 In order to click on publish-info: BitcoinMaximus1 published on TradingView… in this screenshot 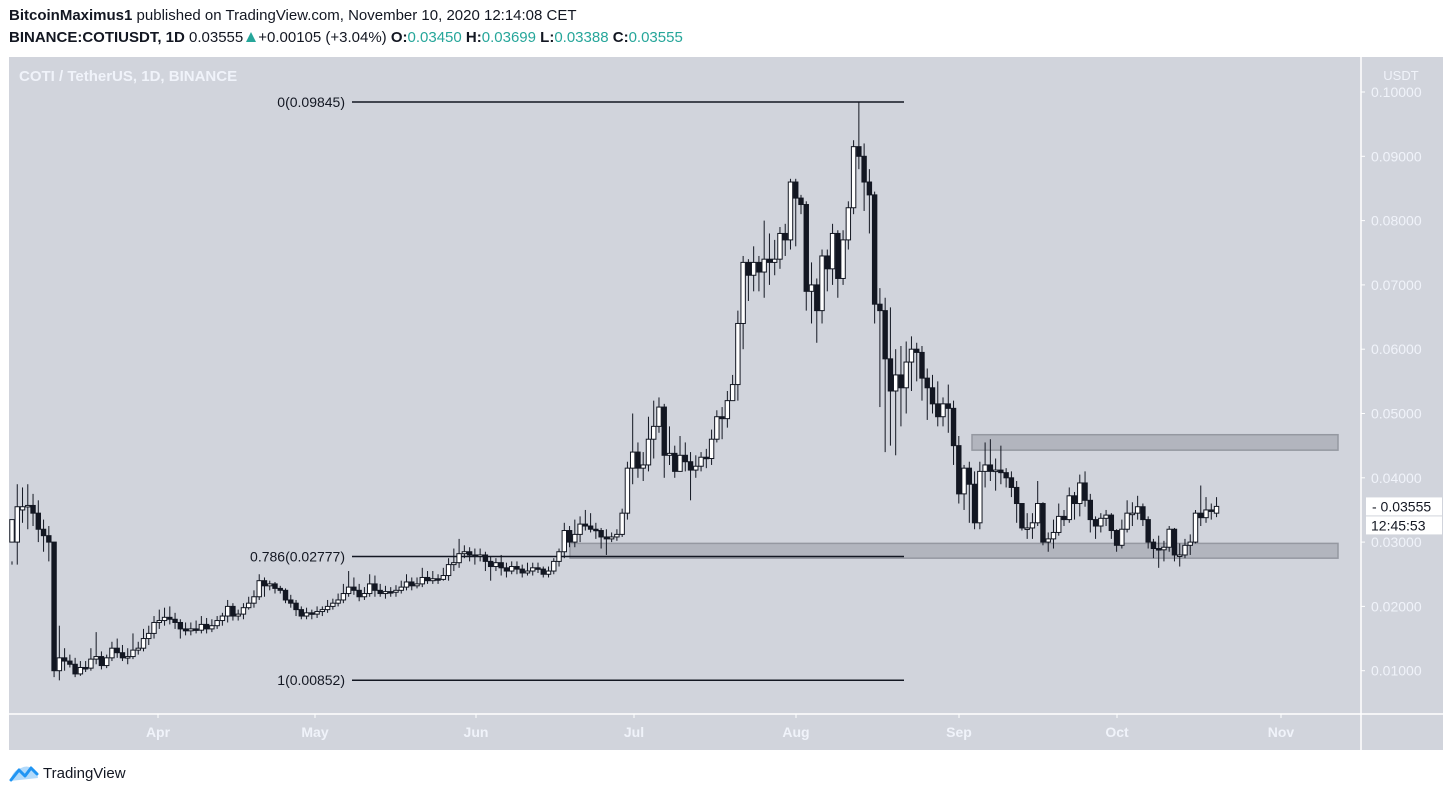, I will do `click(293, 15)`.